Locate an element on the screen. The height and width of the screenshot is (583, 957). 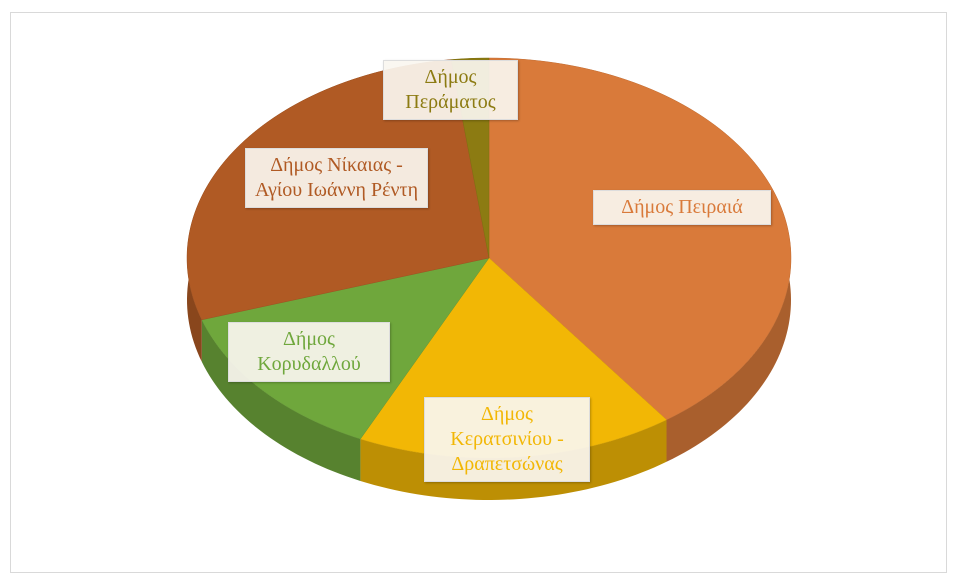
data-label: Δήμος Κερατσινίου - Δραπετσώνας is located at coordinates (507, 439).